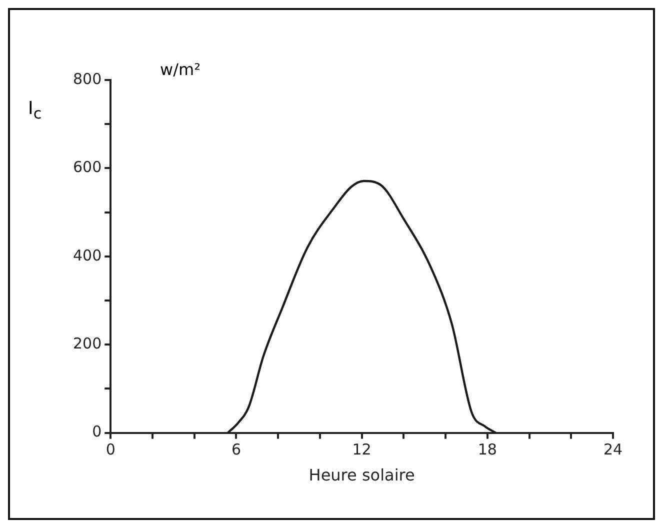 Image resolution: width=667 pixels, height=532 pixels. Describe the element at coordinates (180, 69) in the screenshot. I see `text: w/m²` at that location.